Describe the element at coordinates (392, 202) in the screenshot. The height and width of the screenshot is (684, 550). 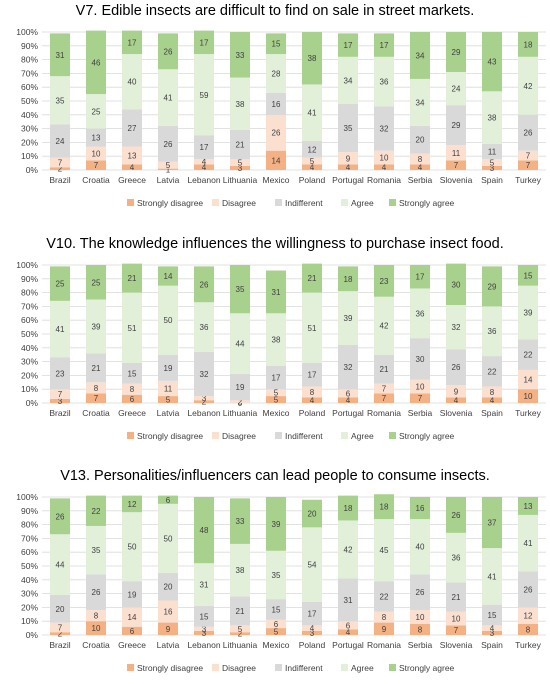
I see `legend-swatch-strongly-agree` at that location.